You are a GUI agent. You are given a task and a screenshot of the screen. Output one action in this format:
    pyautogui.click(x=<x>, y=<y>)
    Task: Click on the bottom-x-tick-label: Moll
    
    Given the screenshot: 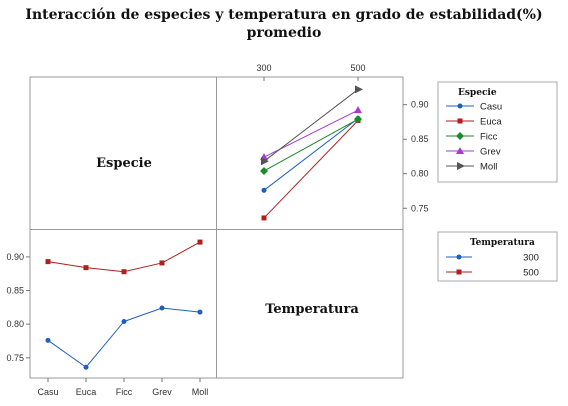 What is the action you would take?
    pyautogui.click(x=200, y=392)
    